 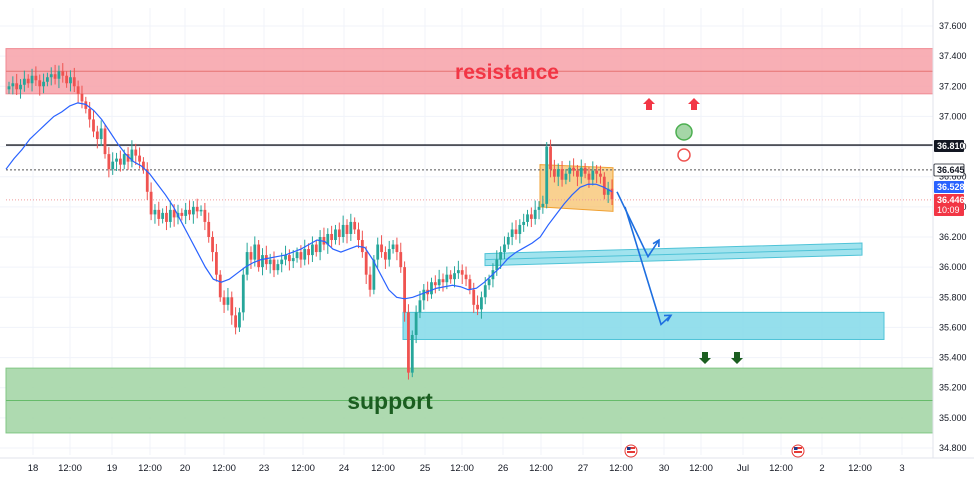 I want to click on x-tick-label: Jul, so click(x=743, y=468).